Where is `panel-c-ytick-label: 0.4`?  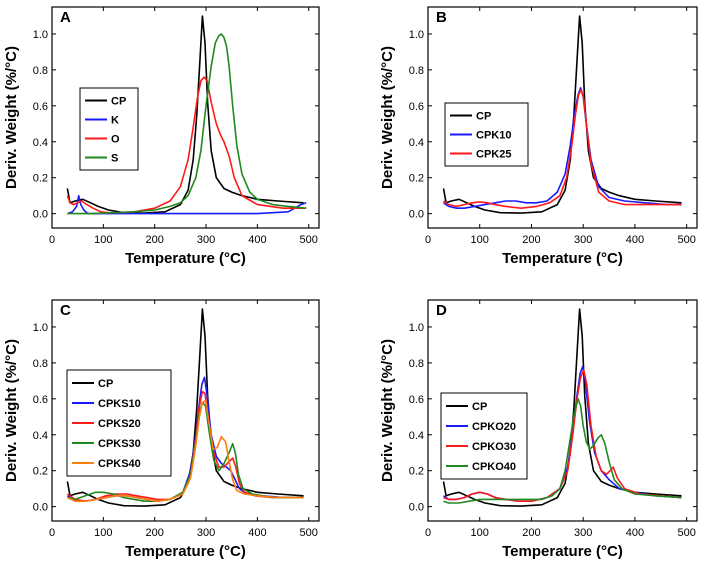
panel-c-ytick-label: 0.4 is located at coordinates (40, 436).